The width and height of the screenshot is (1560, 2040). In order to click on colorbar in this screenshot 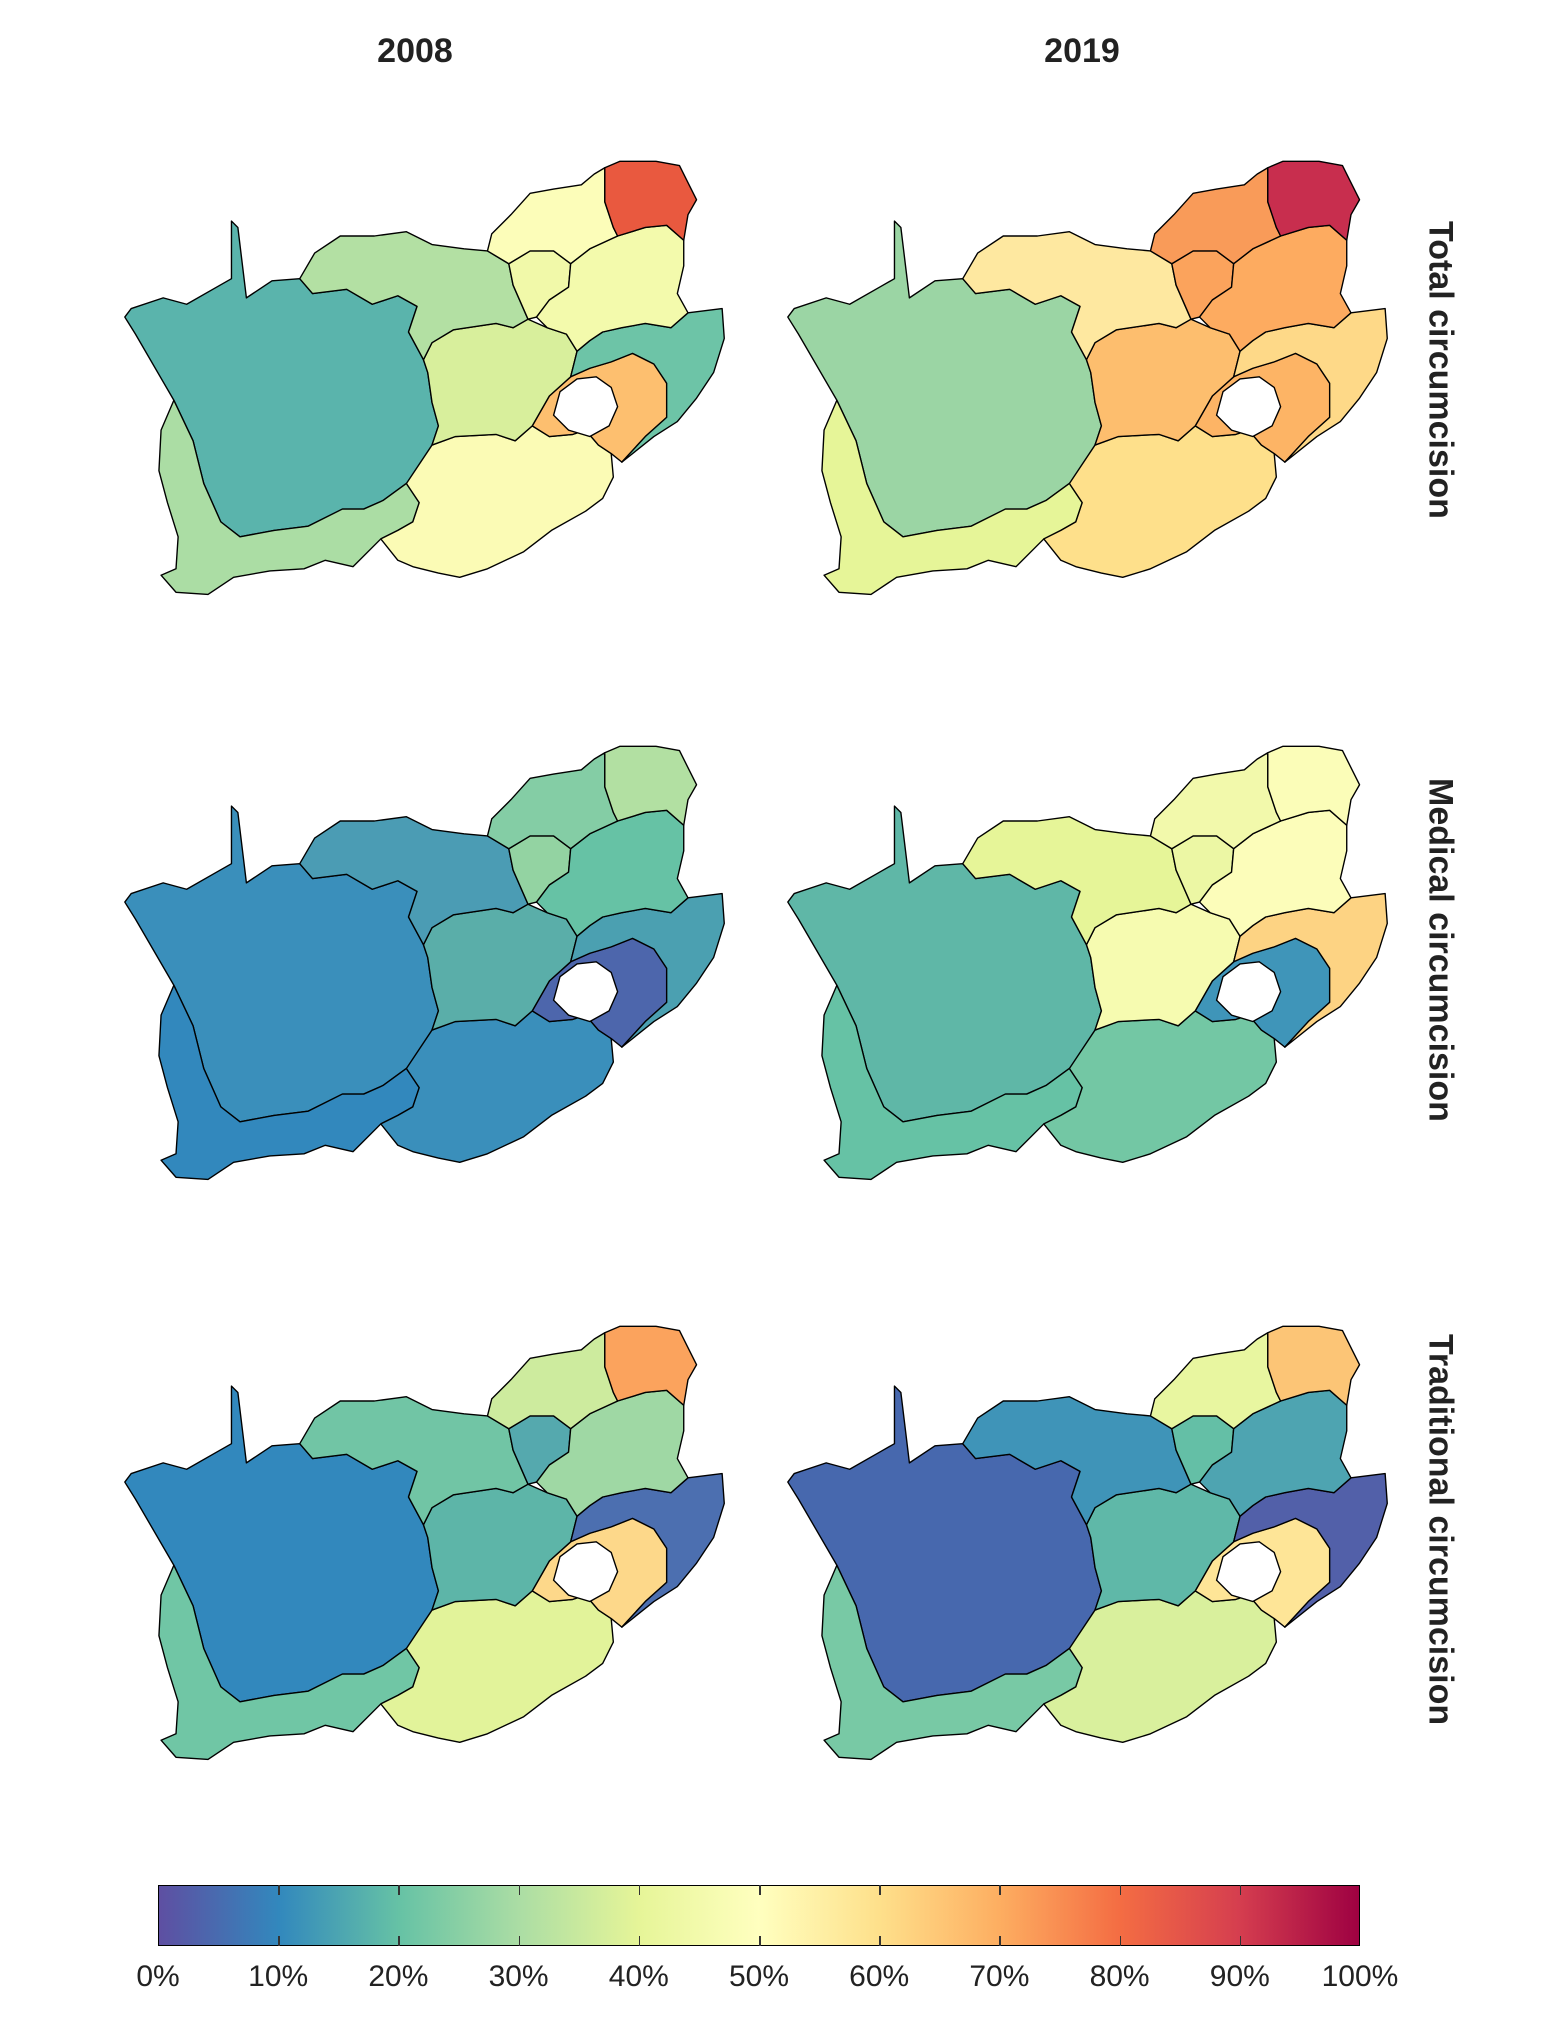, I will do `click(759, 1915)`.